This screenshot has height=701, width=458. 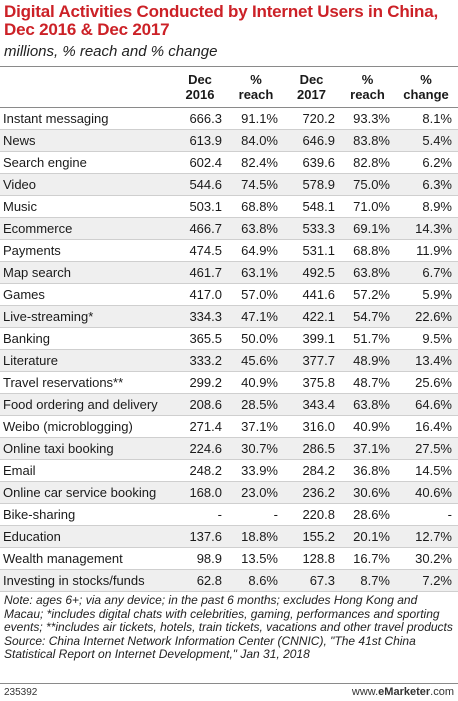 I want to click on cell-dec-2017: 548.1, so click(x=316, y=206).